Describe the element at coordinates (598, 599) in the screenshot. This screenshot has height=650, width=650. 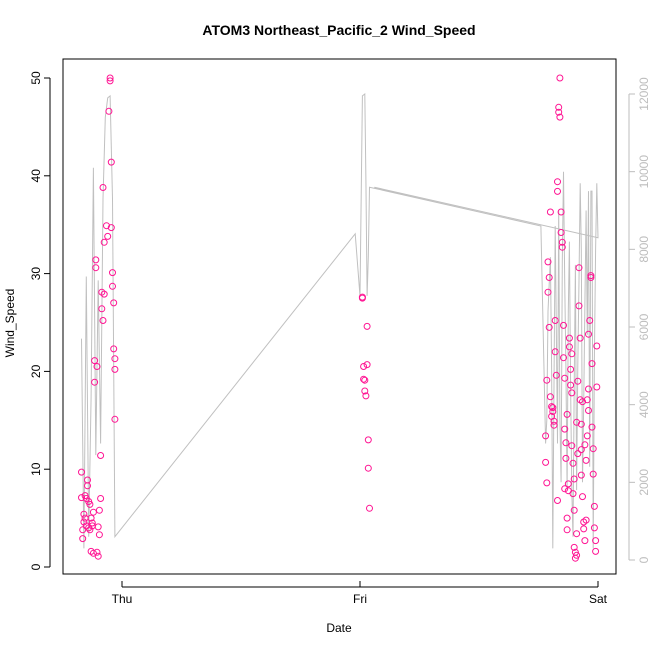
I see `x-tick-label: Sat` at that location.